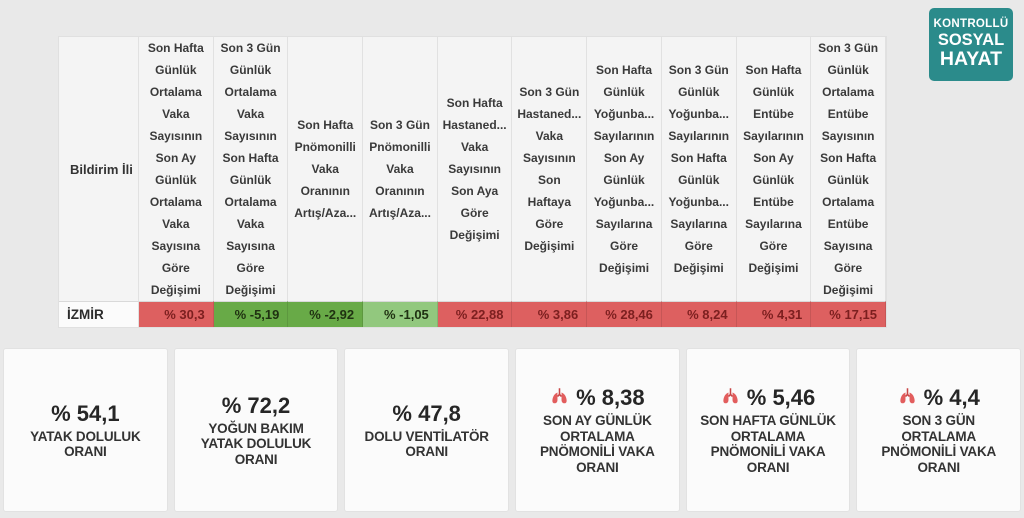 This screenshot has height=518, width=1024. I want to click on badge-line: HAYAT, so click(971, 59).